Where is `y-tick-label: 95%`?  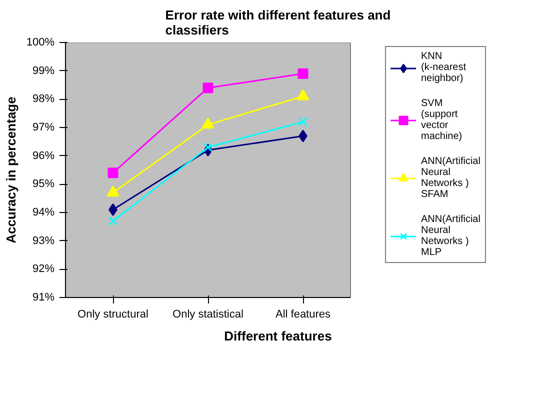 y-tick-label: 95% is located at coordinates (43, 184).